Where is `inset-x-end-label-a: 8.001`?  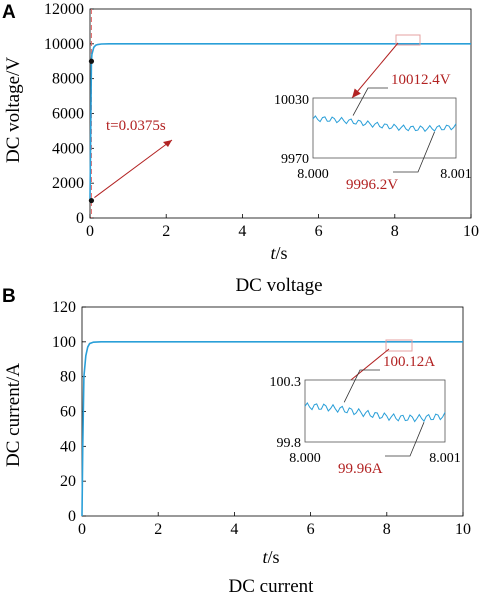 inset-x-end-label-a: 8.001 is located at coordinates (456, 174).